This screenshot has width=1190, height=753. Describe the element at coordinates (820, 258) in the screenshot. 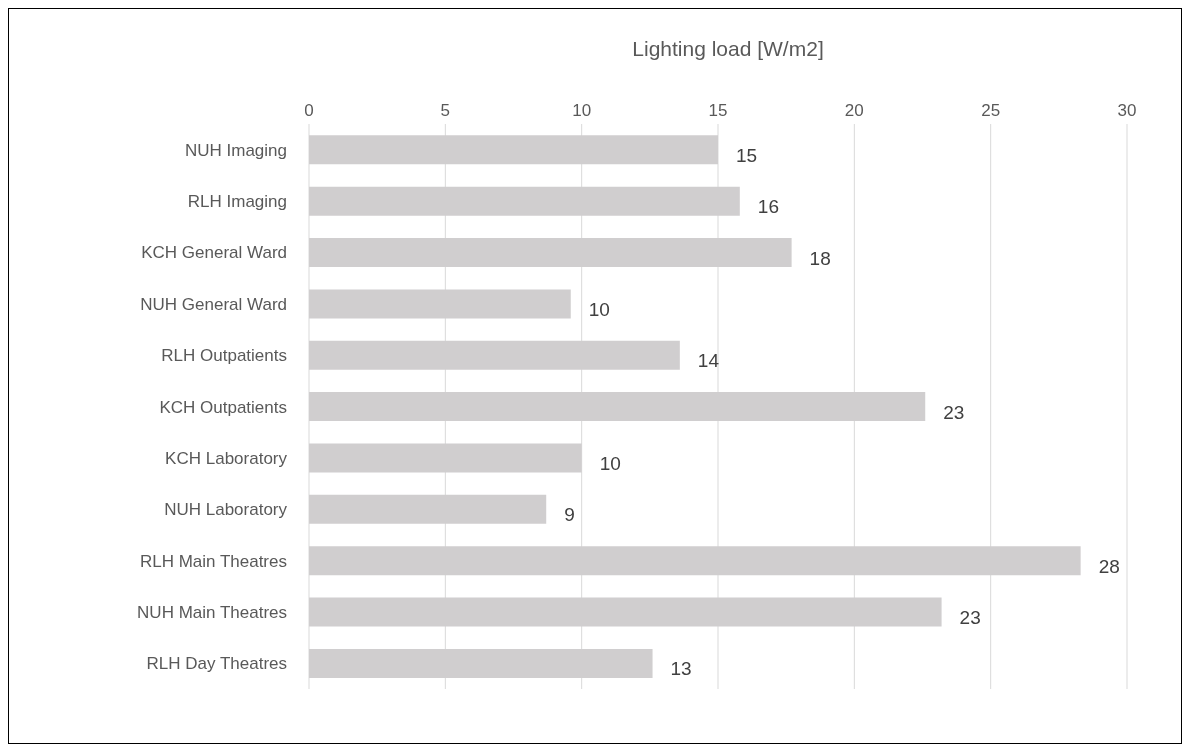

I see `data-label: 18` at that location.